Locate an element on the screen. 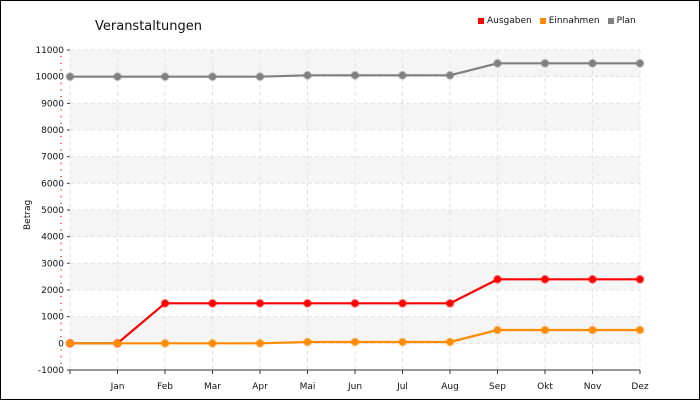 The width and height of the screenshot is (700, 400). y-tick-label: 3000 is located at coordinates (52, 264).